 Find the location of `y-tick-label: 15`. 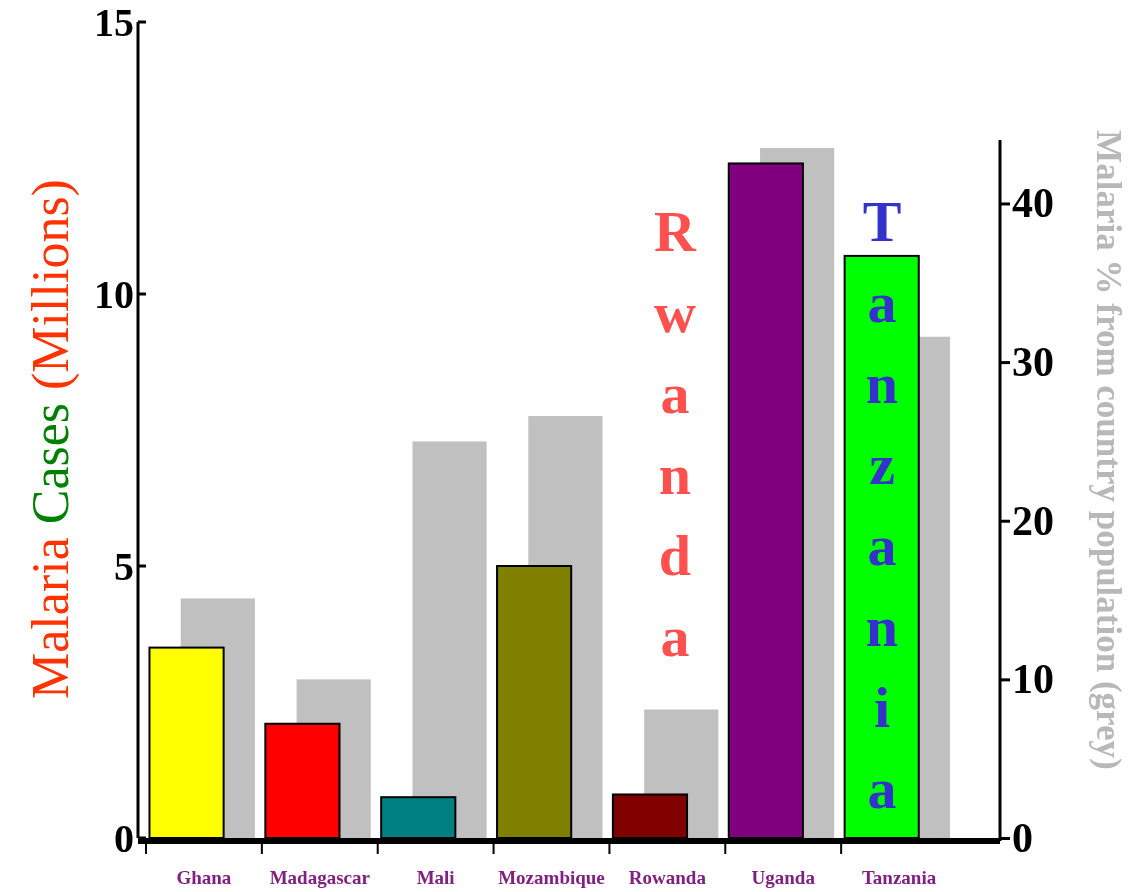

y-tick-label: 15 is located at coordinates (114, 22).